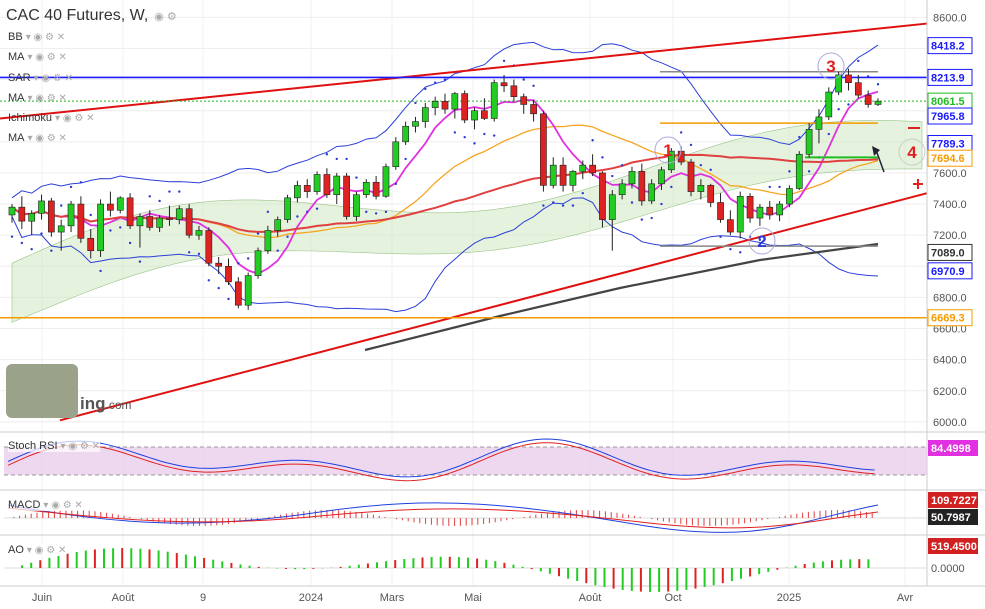 This screenshot has height=609, width=985. I want to click on stoch-k-line, so click(441, 458).